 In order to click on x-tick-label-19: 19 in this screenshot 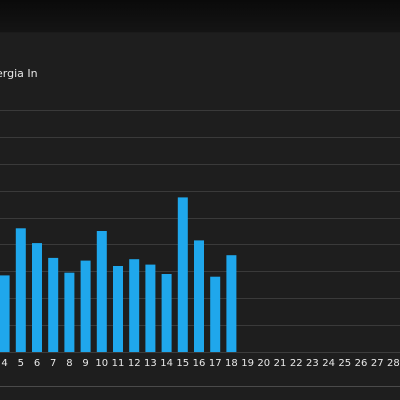, I will do `click(247, 363)`.